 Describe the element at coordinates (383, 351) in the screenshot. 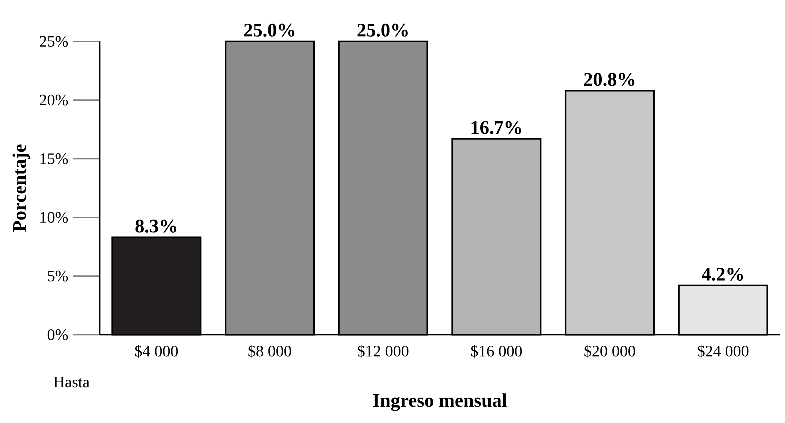

I see `x-tick-label: $12 000` at that location.